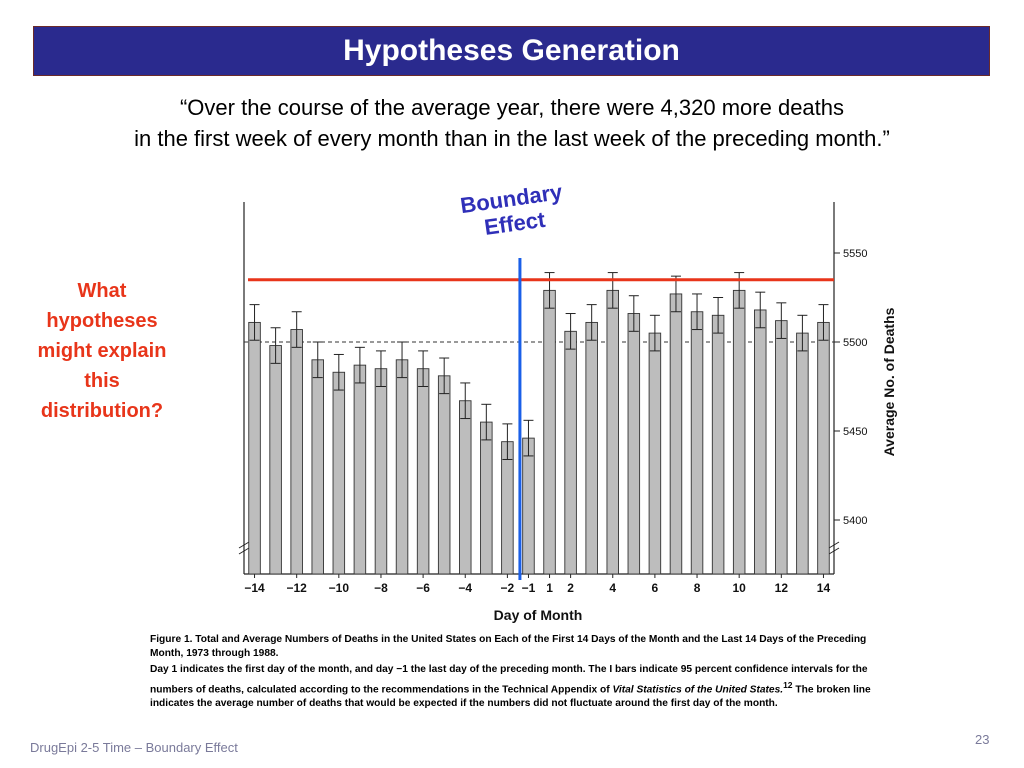  Describe the element at coordinates (824, 588) in the screenshot. I see `x-tick-label: 14` at that location.